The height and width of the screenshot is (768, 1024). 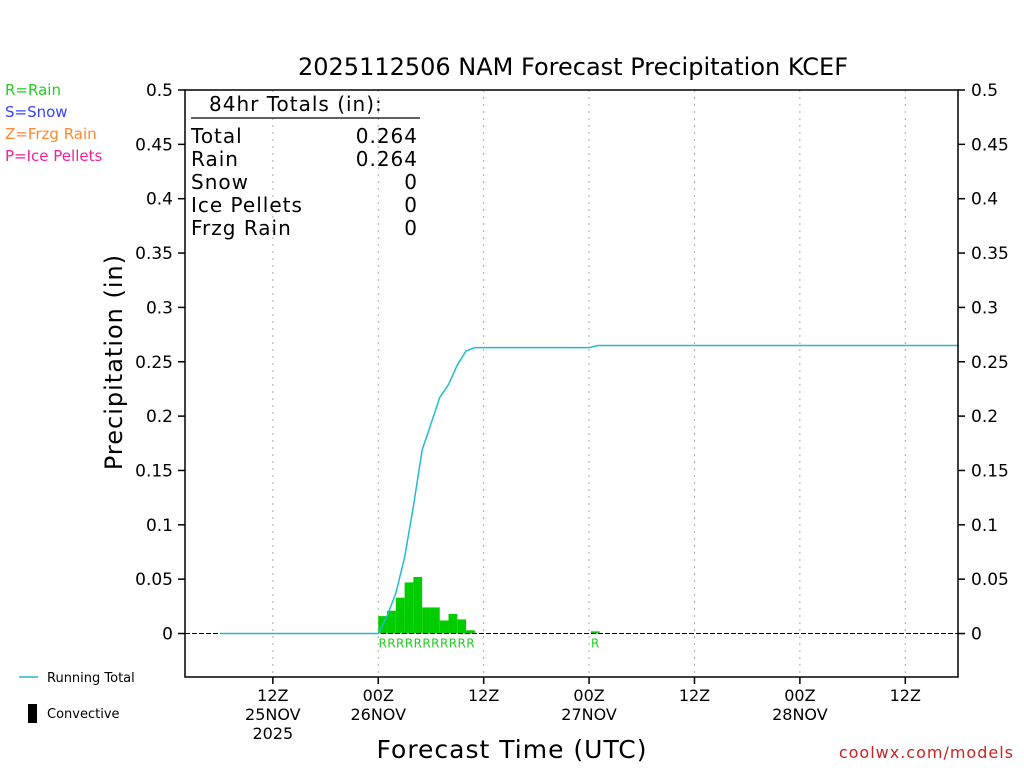 What do you see at coordinates (36, 112) in the screenshot?
I see `precip-type-legend-item: S=Snow` at bounding box center [36, 112].